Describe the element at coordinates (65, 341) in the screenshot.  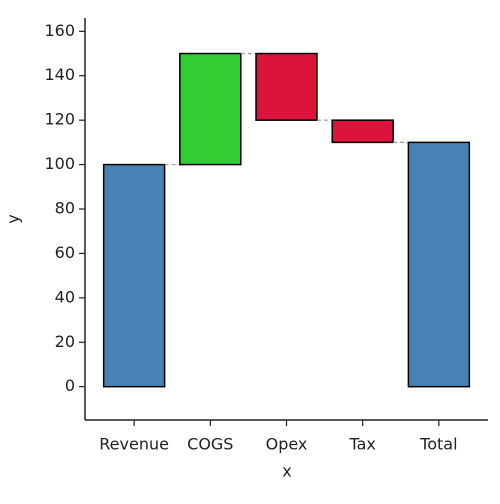
I see `y-tick-label: 20` at that location.